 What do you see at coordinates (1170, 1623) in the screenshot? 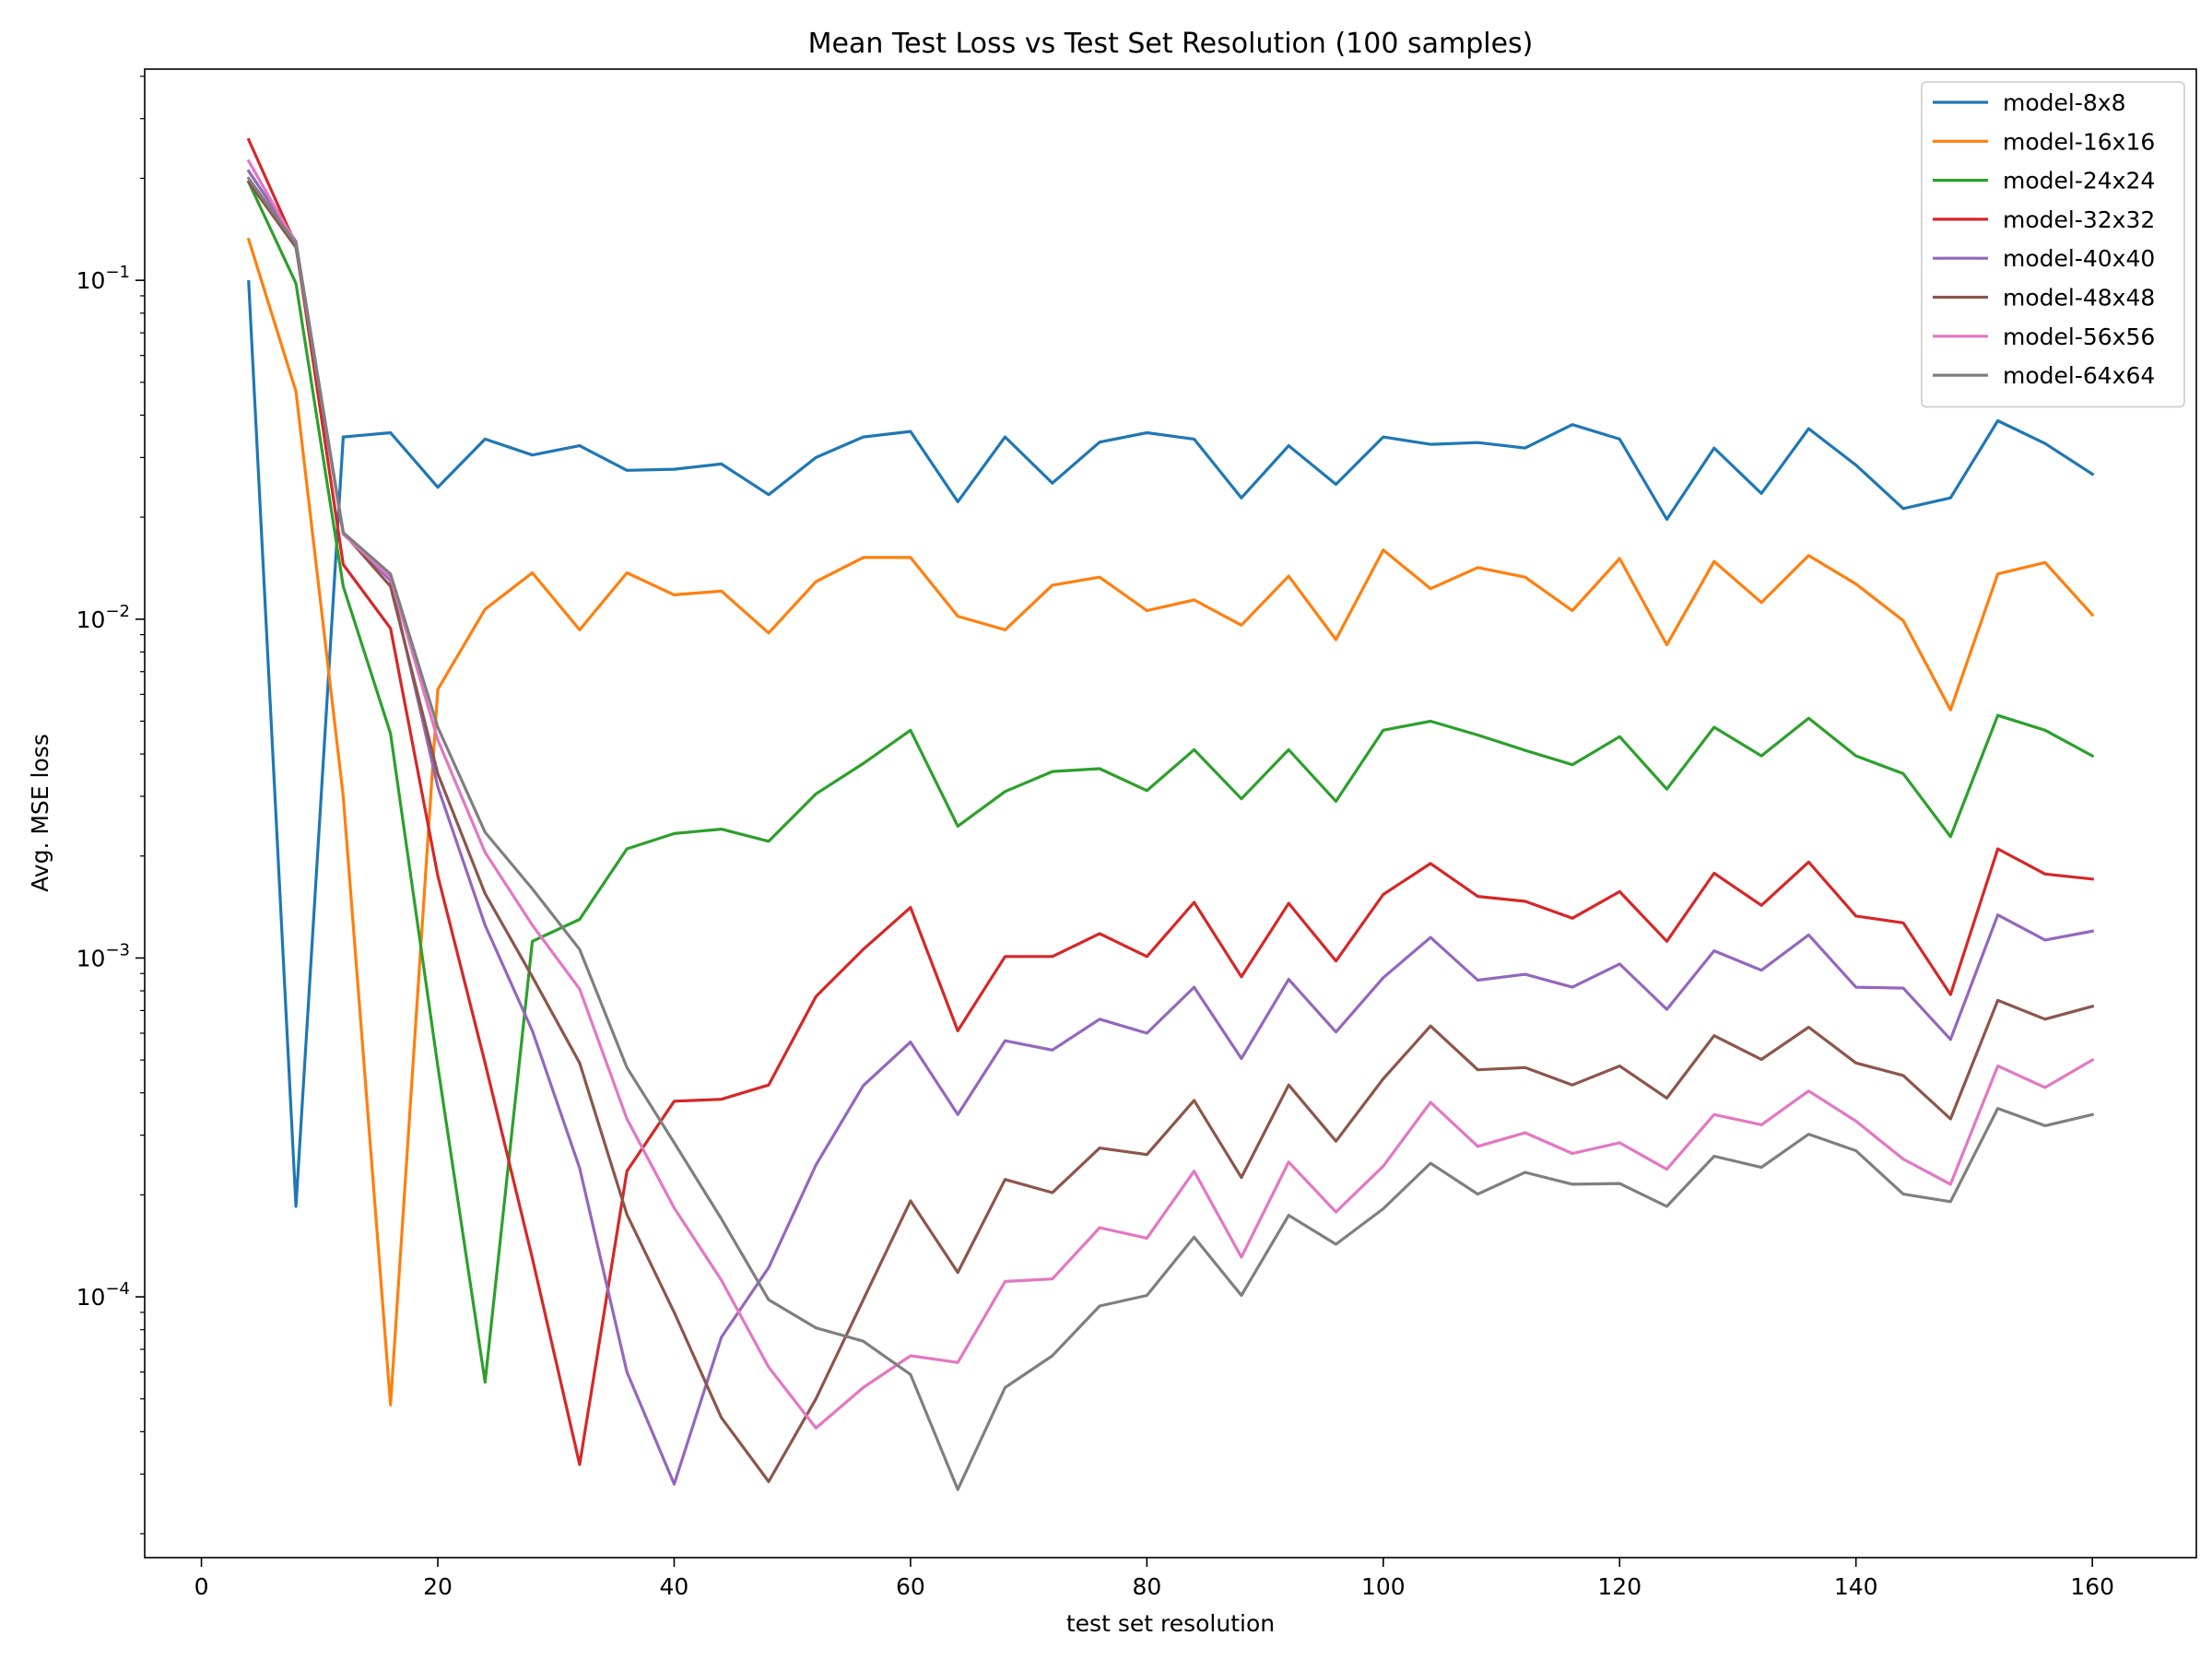
I see `x-axis-label: test set resolution` at bounding box center [1170, 1623].